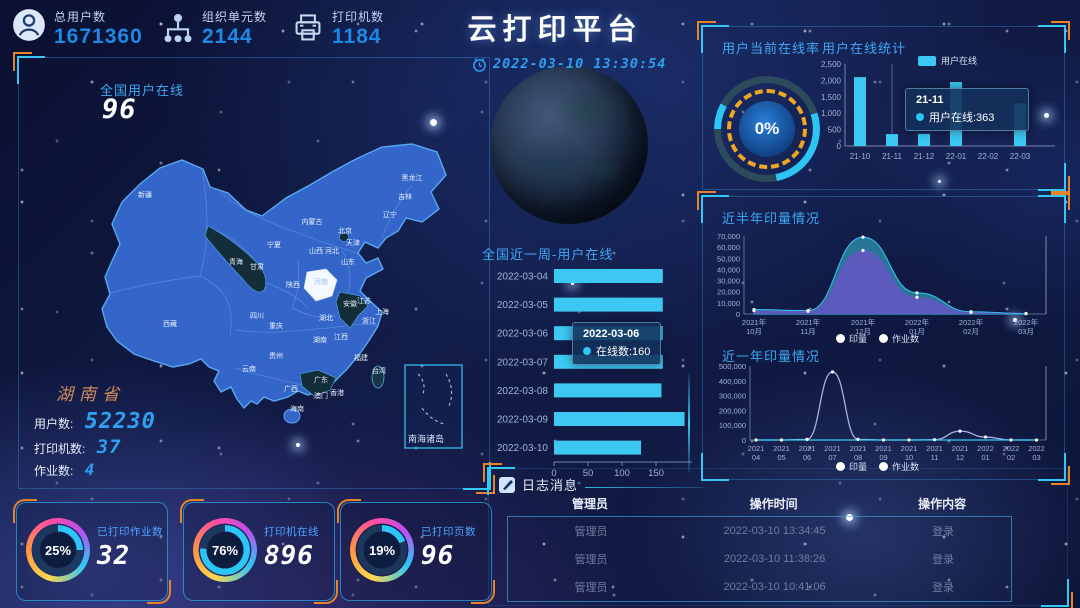 Image resolution: width=1080 pixels, height=608 pixels. I want to click on user-stats-tooltip: 21-11 用户在线:363, so click(967, 109).